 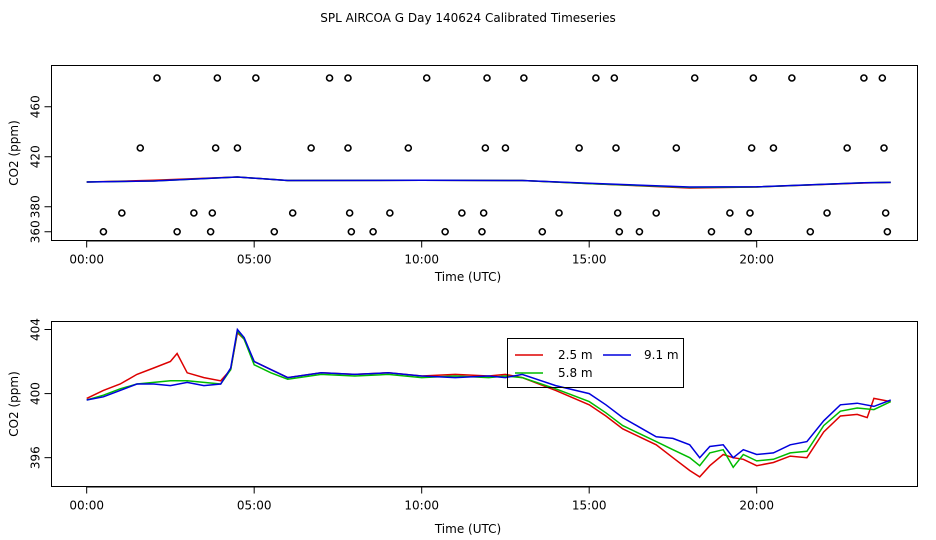 What do you see at coordinates (36, 206) in the screenshot?
I see `y-tick-label: 380` at bounding box center [36, 206].